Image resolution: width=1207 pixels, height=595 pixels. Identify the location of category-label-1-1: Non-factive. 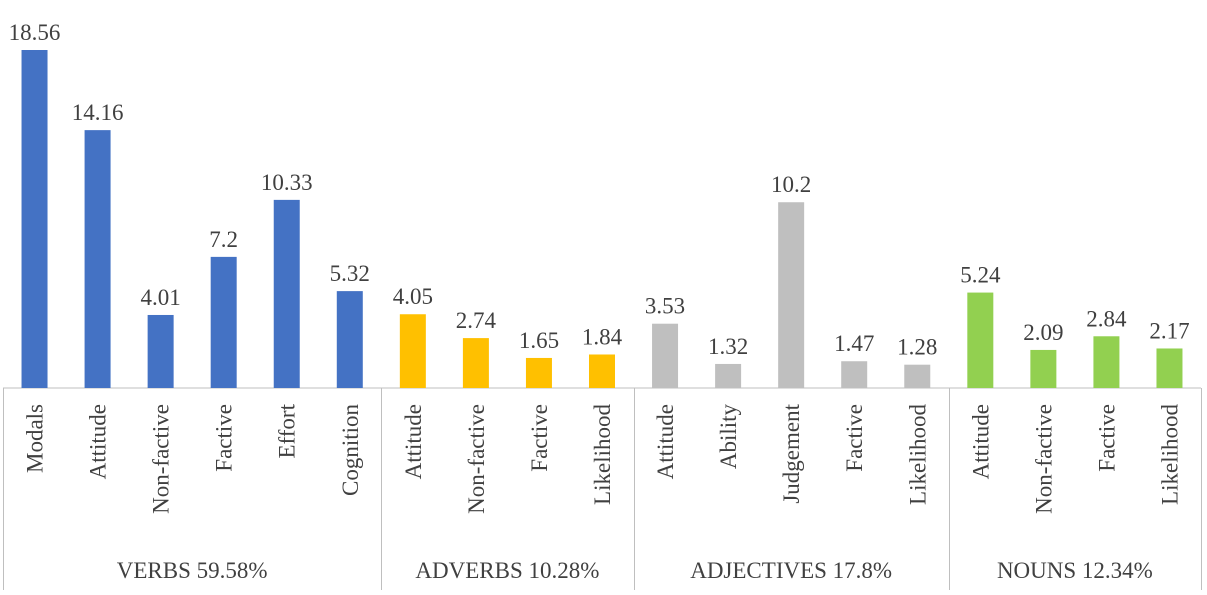
(476, 459).